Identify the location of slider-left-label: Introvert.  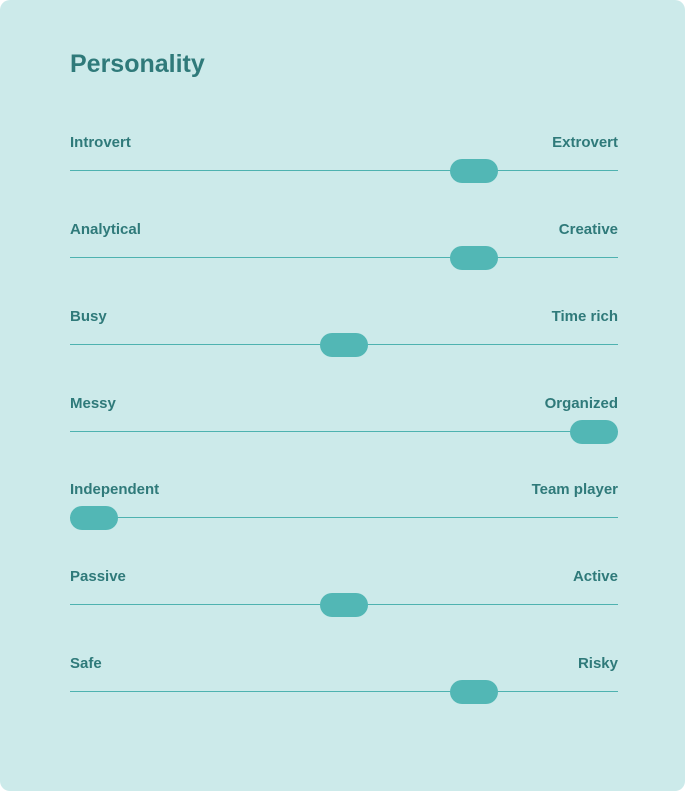
(100, 142).